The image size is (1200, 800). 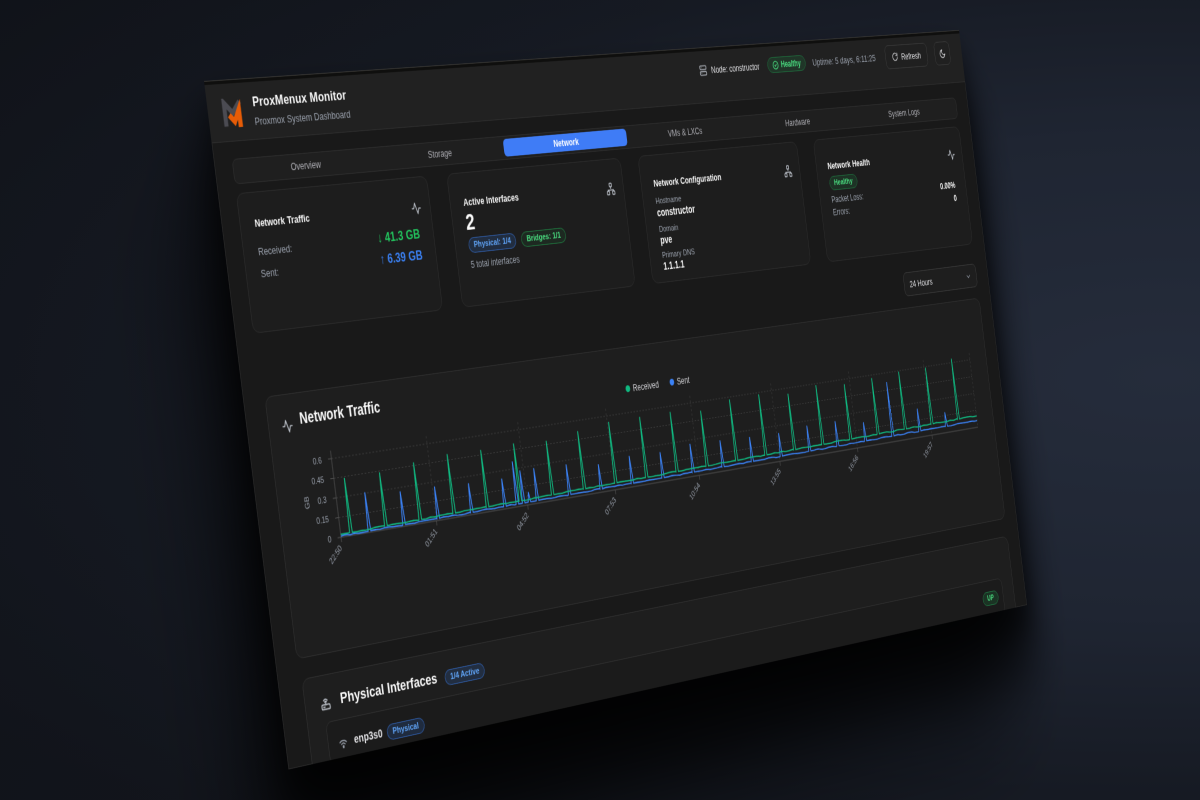 I want to click on svg-text: 22:50, so click(x=336, y=554).